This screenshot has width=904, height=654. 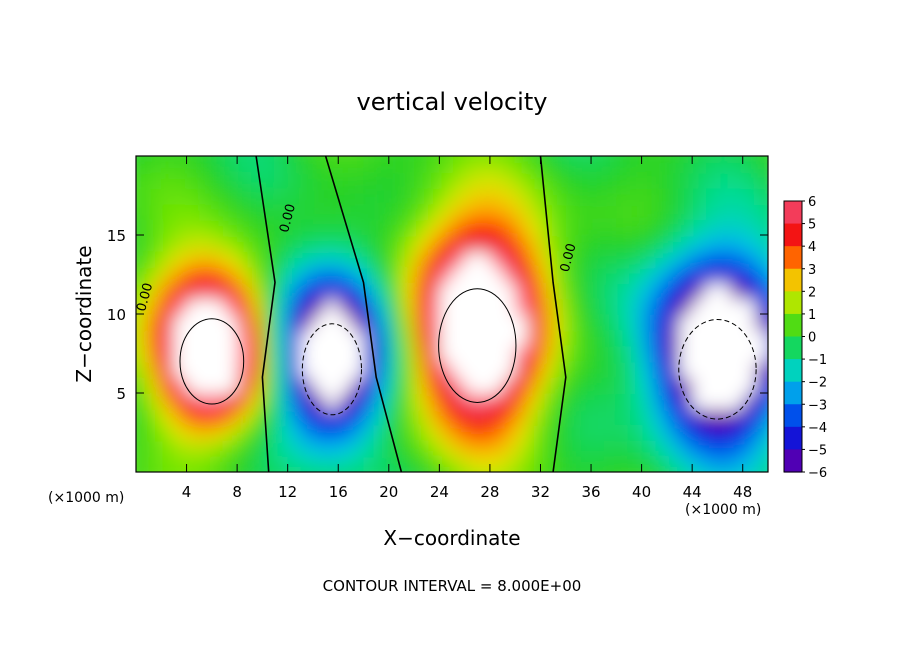 I want to click on x-tick-label: 4, so click(x=187, y=492).